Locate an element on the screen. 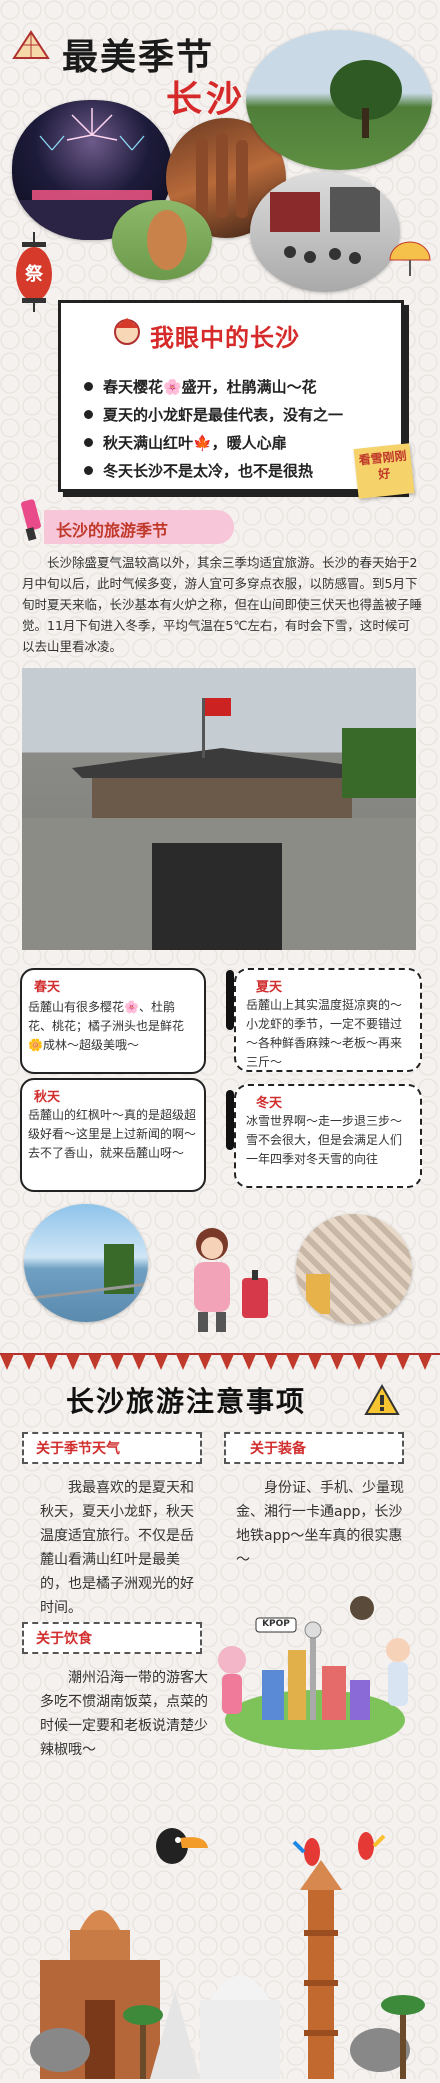 This screenshot has width=440, height=2083. list-item: 冬天长沙不是太冷，也不是很热 is located at coordinates (244, 470).